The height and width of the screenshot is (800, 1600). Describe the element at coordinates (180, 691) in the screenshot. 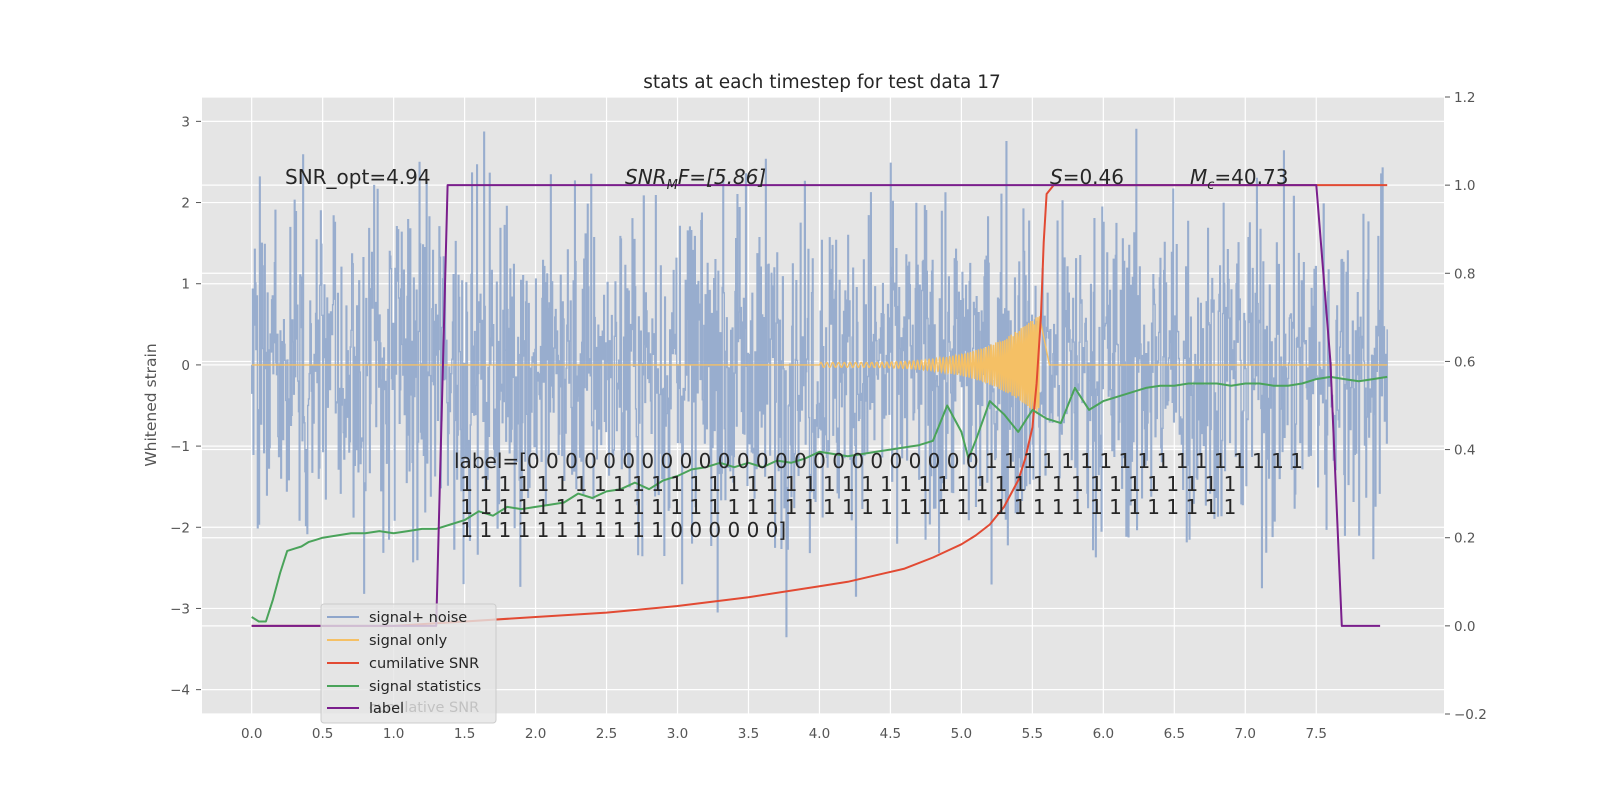

I see `y-left-tick-label: −4` at that location.